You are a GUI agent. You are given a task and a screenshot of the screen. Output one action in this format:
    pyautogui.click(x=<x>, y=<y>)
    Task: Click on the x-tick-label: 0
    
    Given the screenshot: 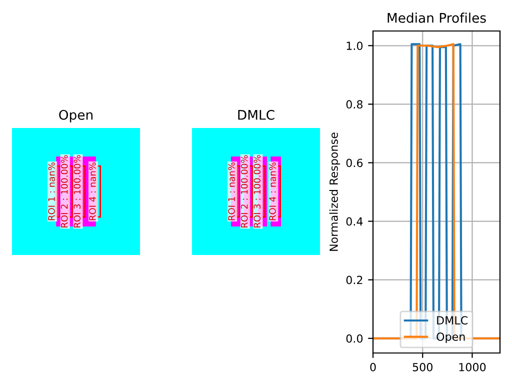 What is the action you would take?
    pyautogui.click(x=373, y=367)
    